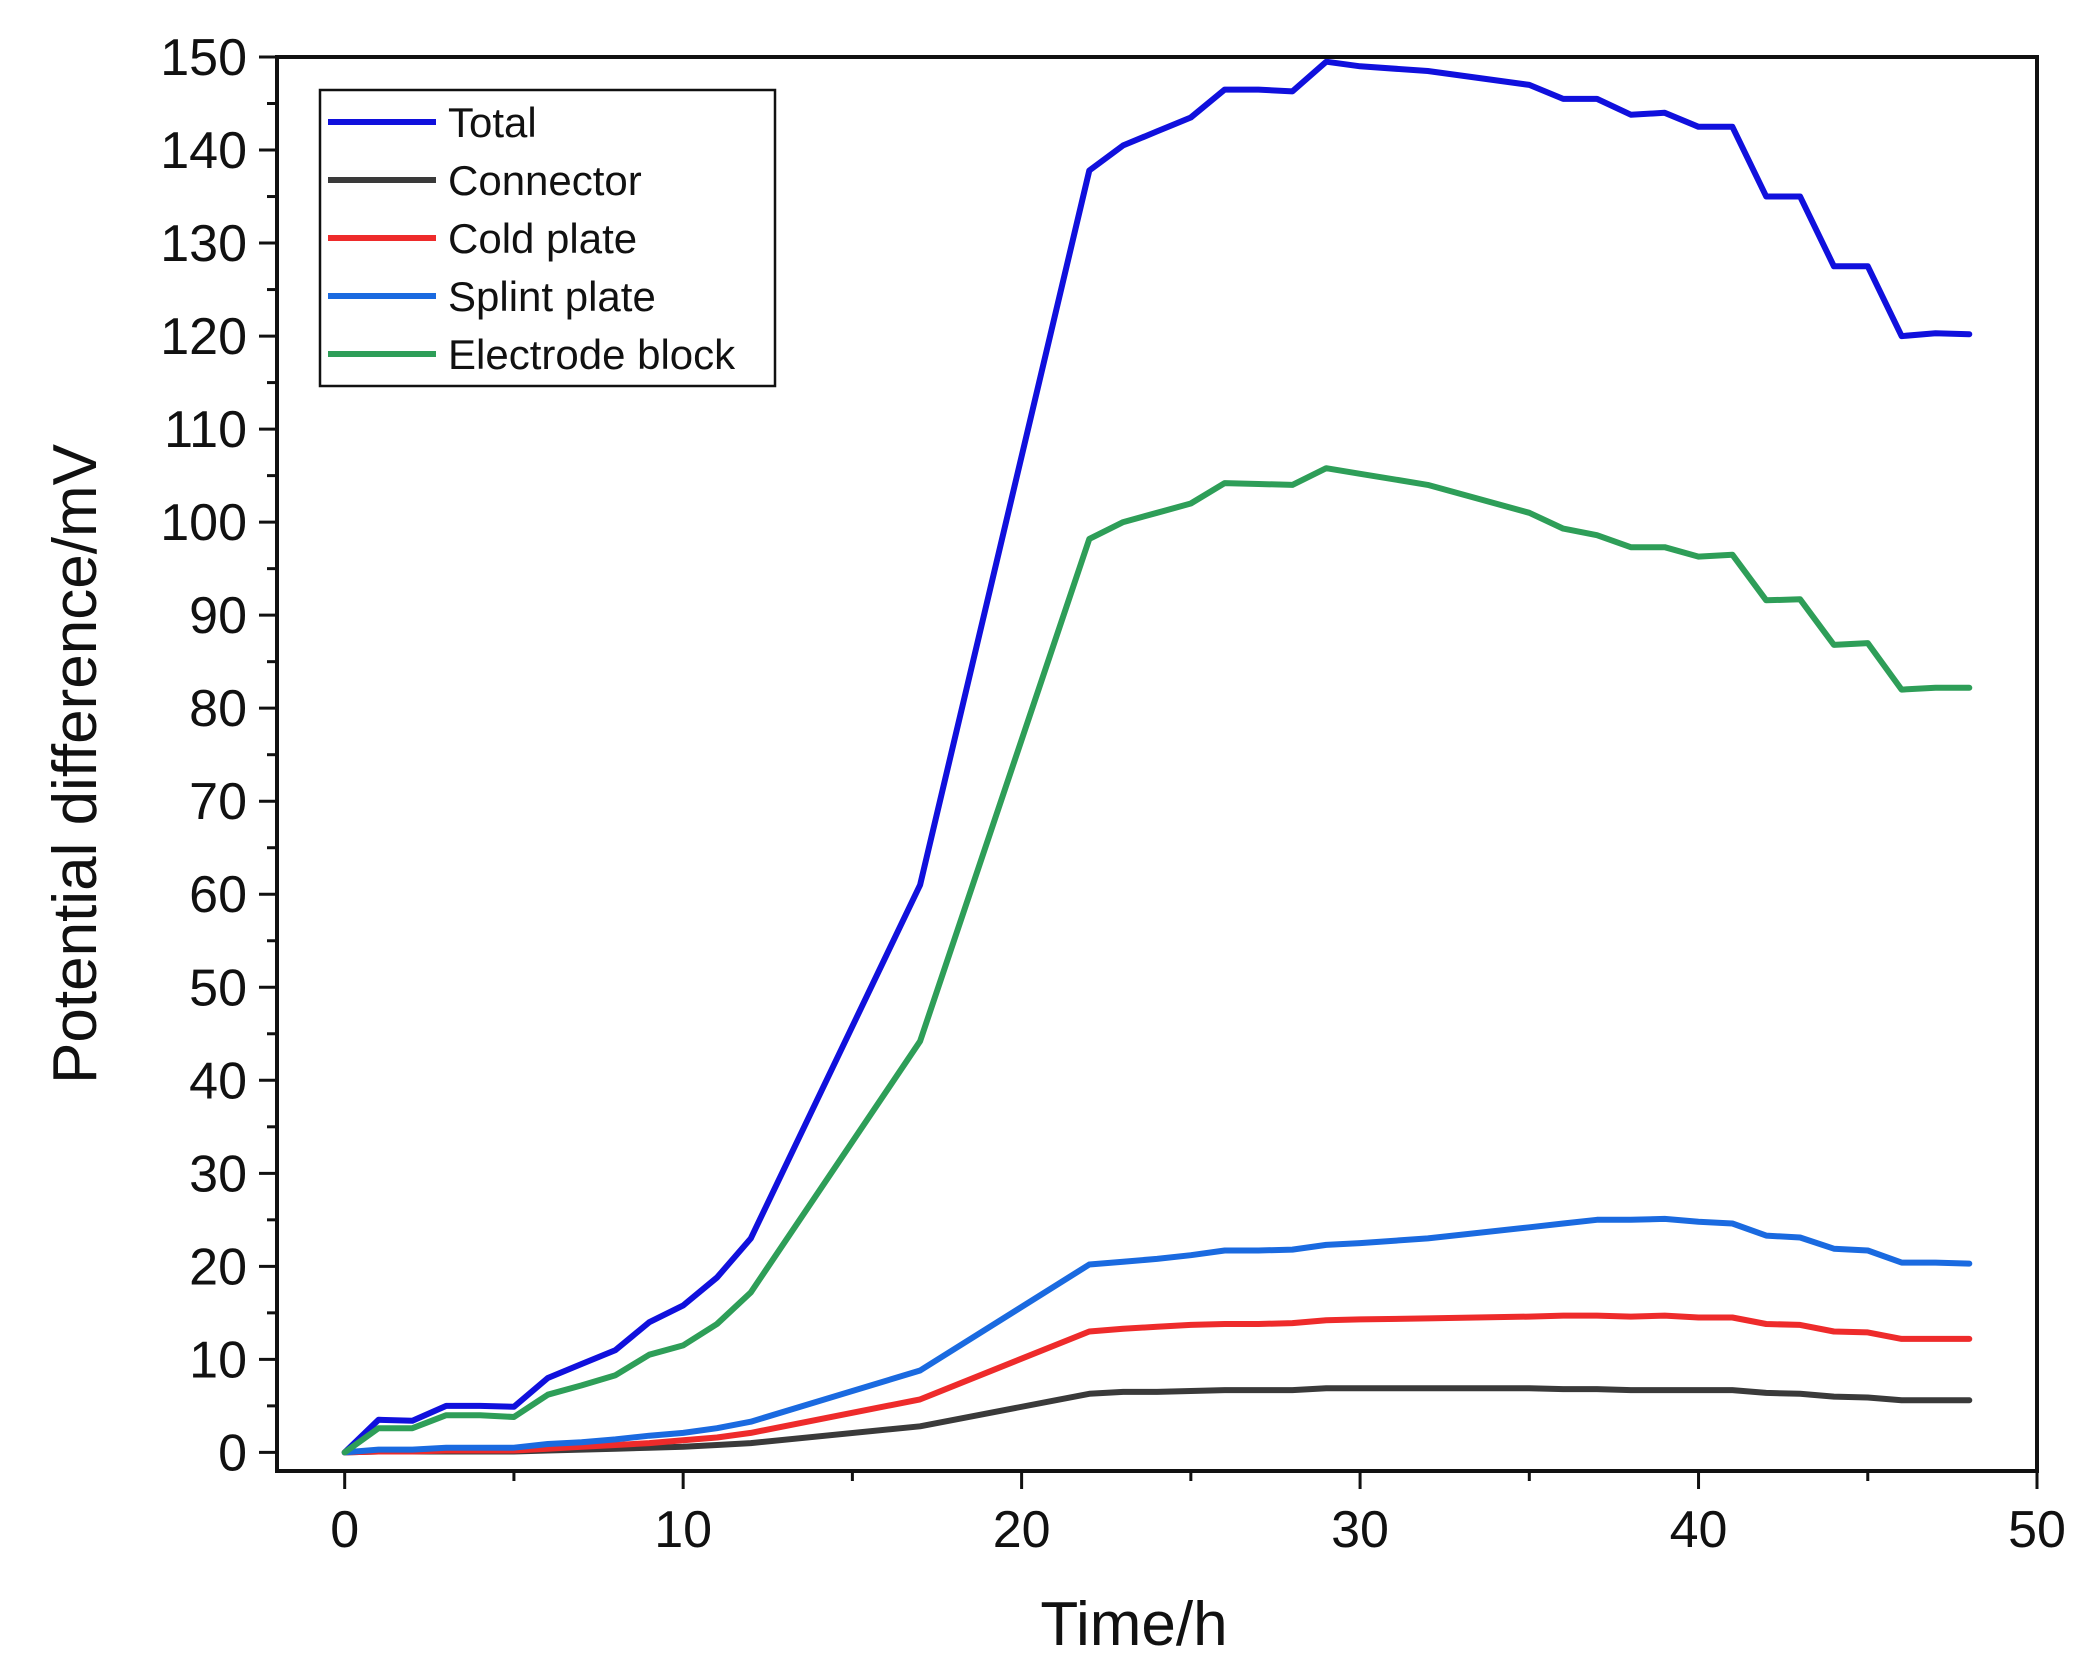 The image size is (2096, 1669). Describe the element at coordinates (1157, 1384) in the screenshot. I see `series-line-cold-plate` at that location.